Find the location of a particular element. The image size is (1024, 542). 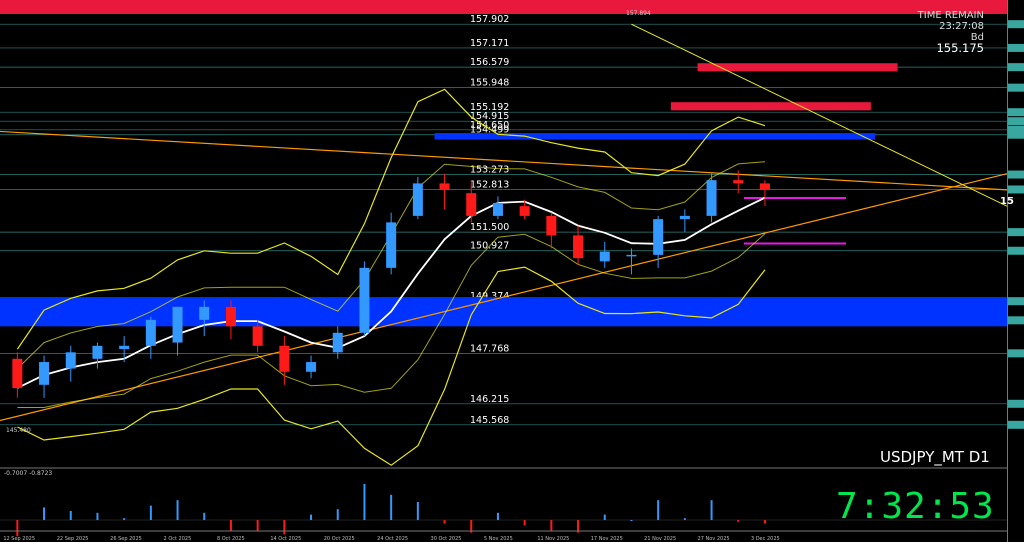

date-tick-label: 27 Nov 2025 is located at coordinates (714, 539).